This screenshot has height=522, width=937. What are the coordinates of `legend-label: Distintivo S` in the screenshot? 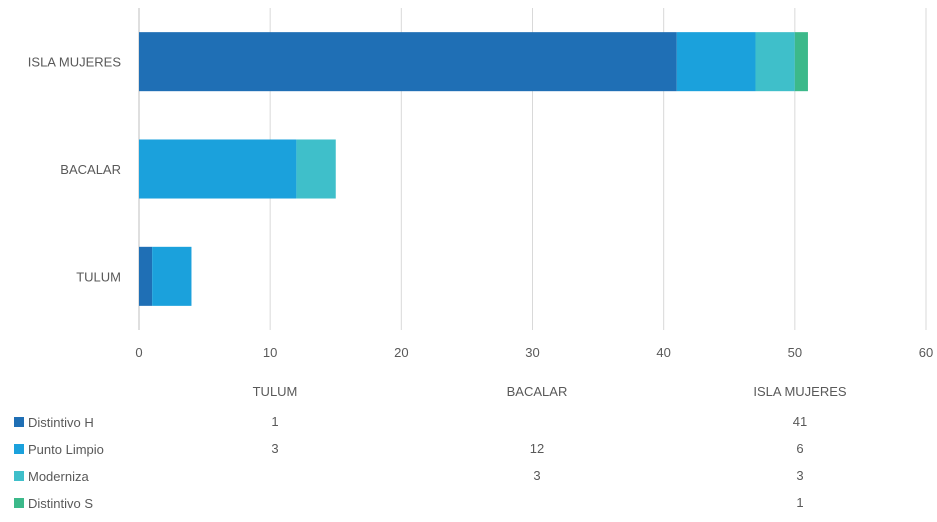 It's located at (61, 503).